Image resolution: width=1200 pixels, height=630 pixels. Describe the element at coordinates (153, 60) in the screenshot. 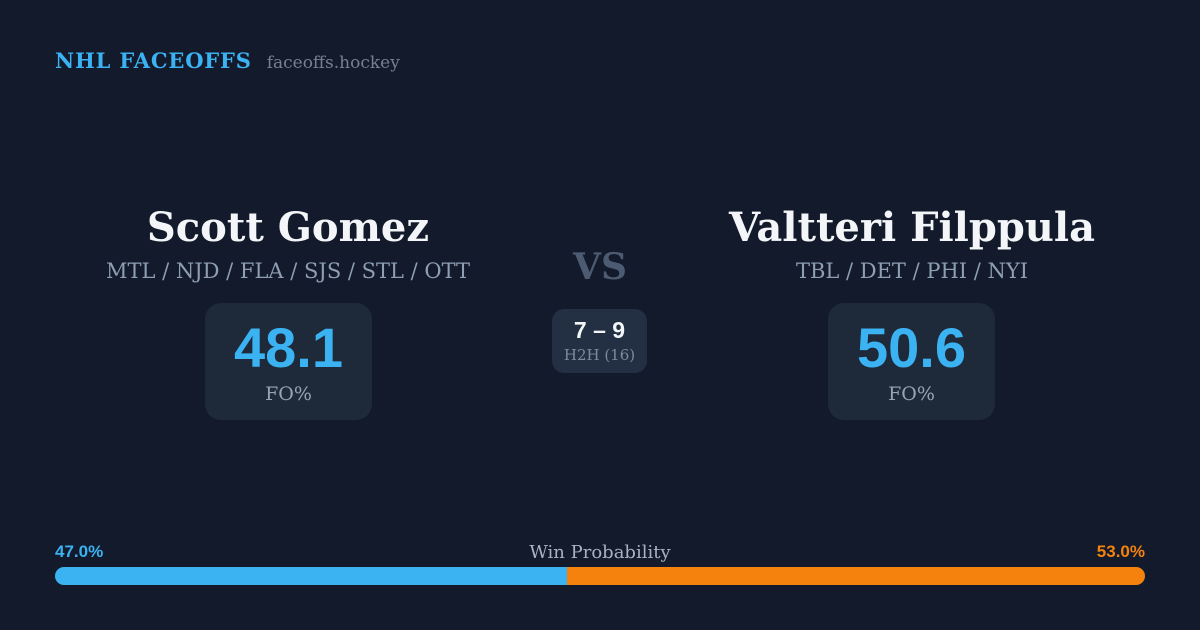

I see `brand-title: NHL FACEOFFS` at that location.